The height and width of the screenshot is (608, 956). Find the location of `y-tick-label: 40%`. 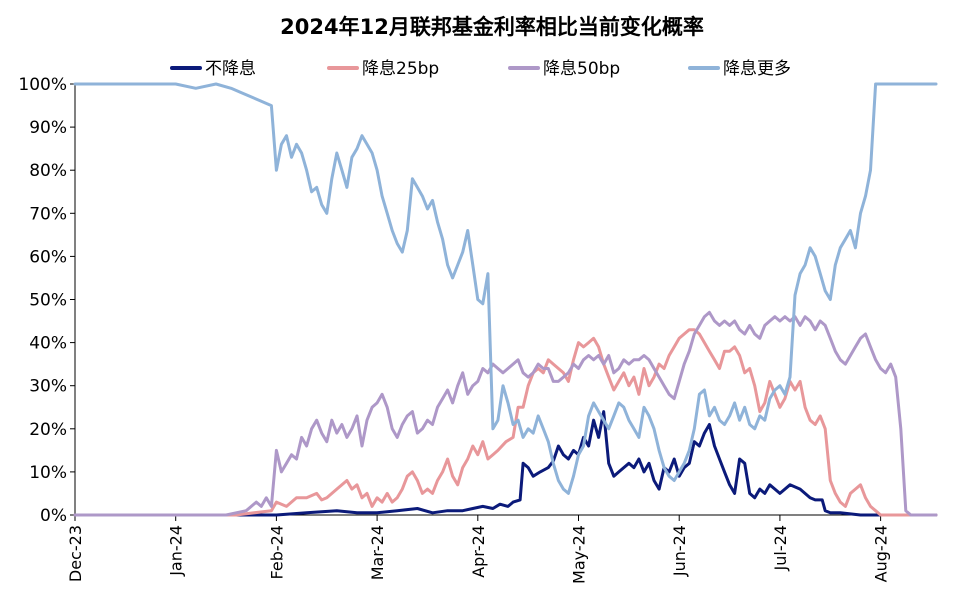

y-tick-label: 40% is located at coordinates (48, 344).